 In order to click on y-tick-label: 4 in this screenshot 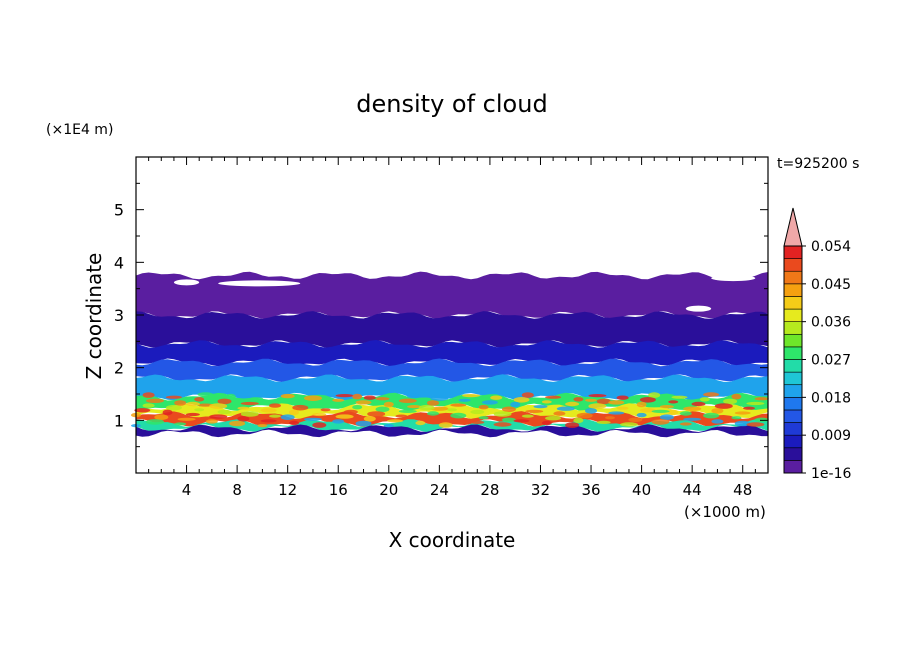, I will do `click(119, 262)`.